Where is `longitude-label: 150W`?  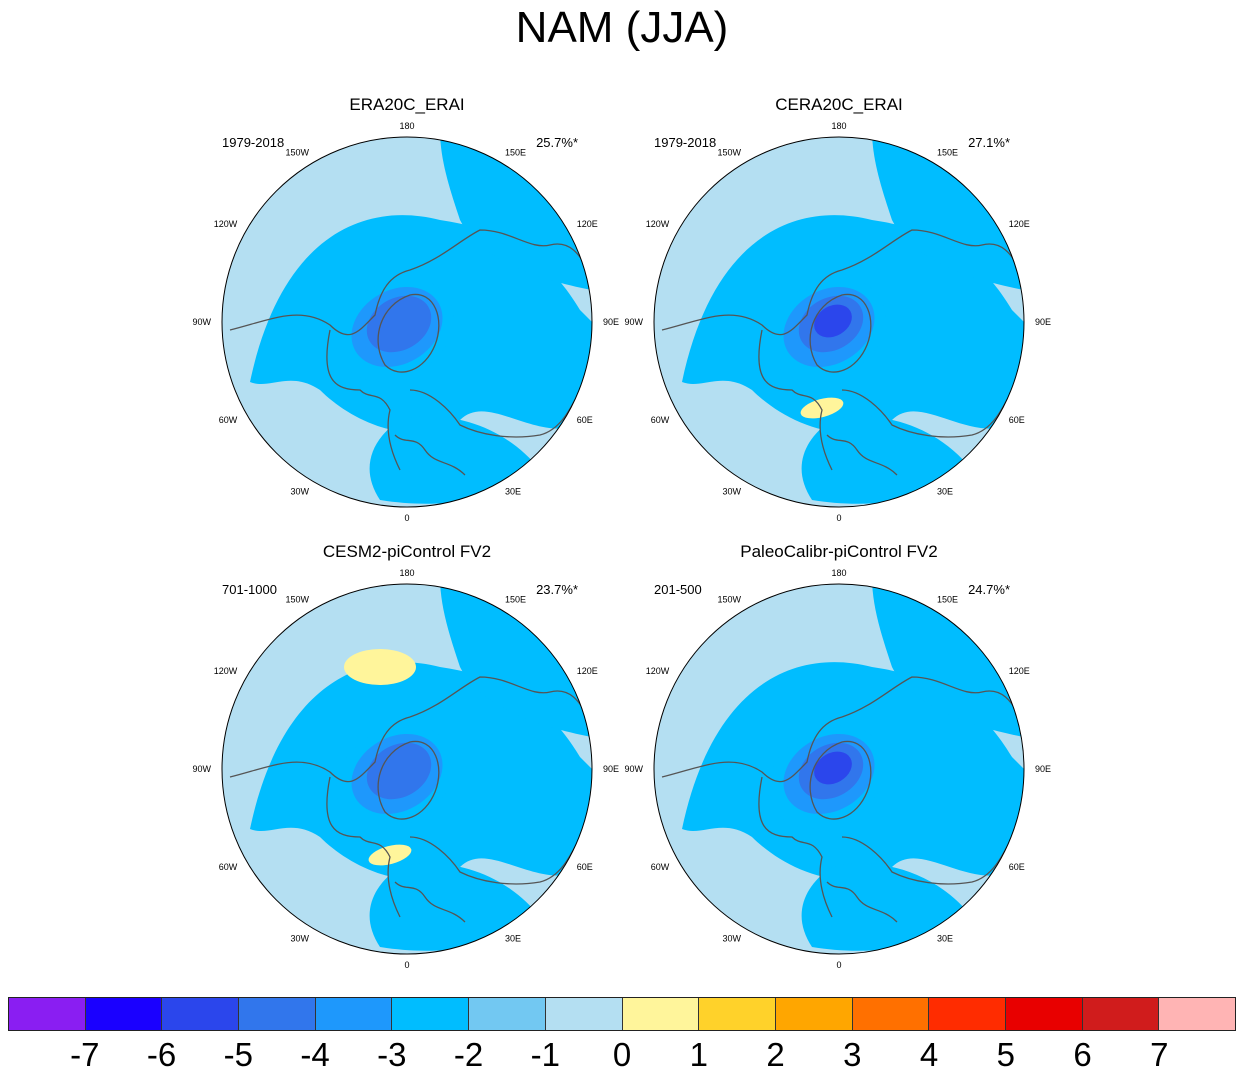 longitude-label: 150W is located at coordinates (297, 599).